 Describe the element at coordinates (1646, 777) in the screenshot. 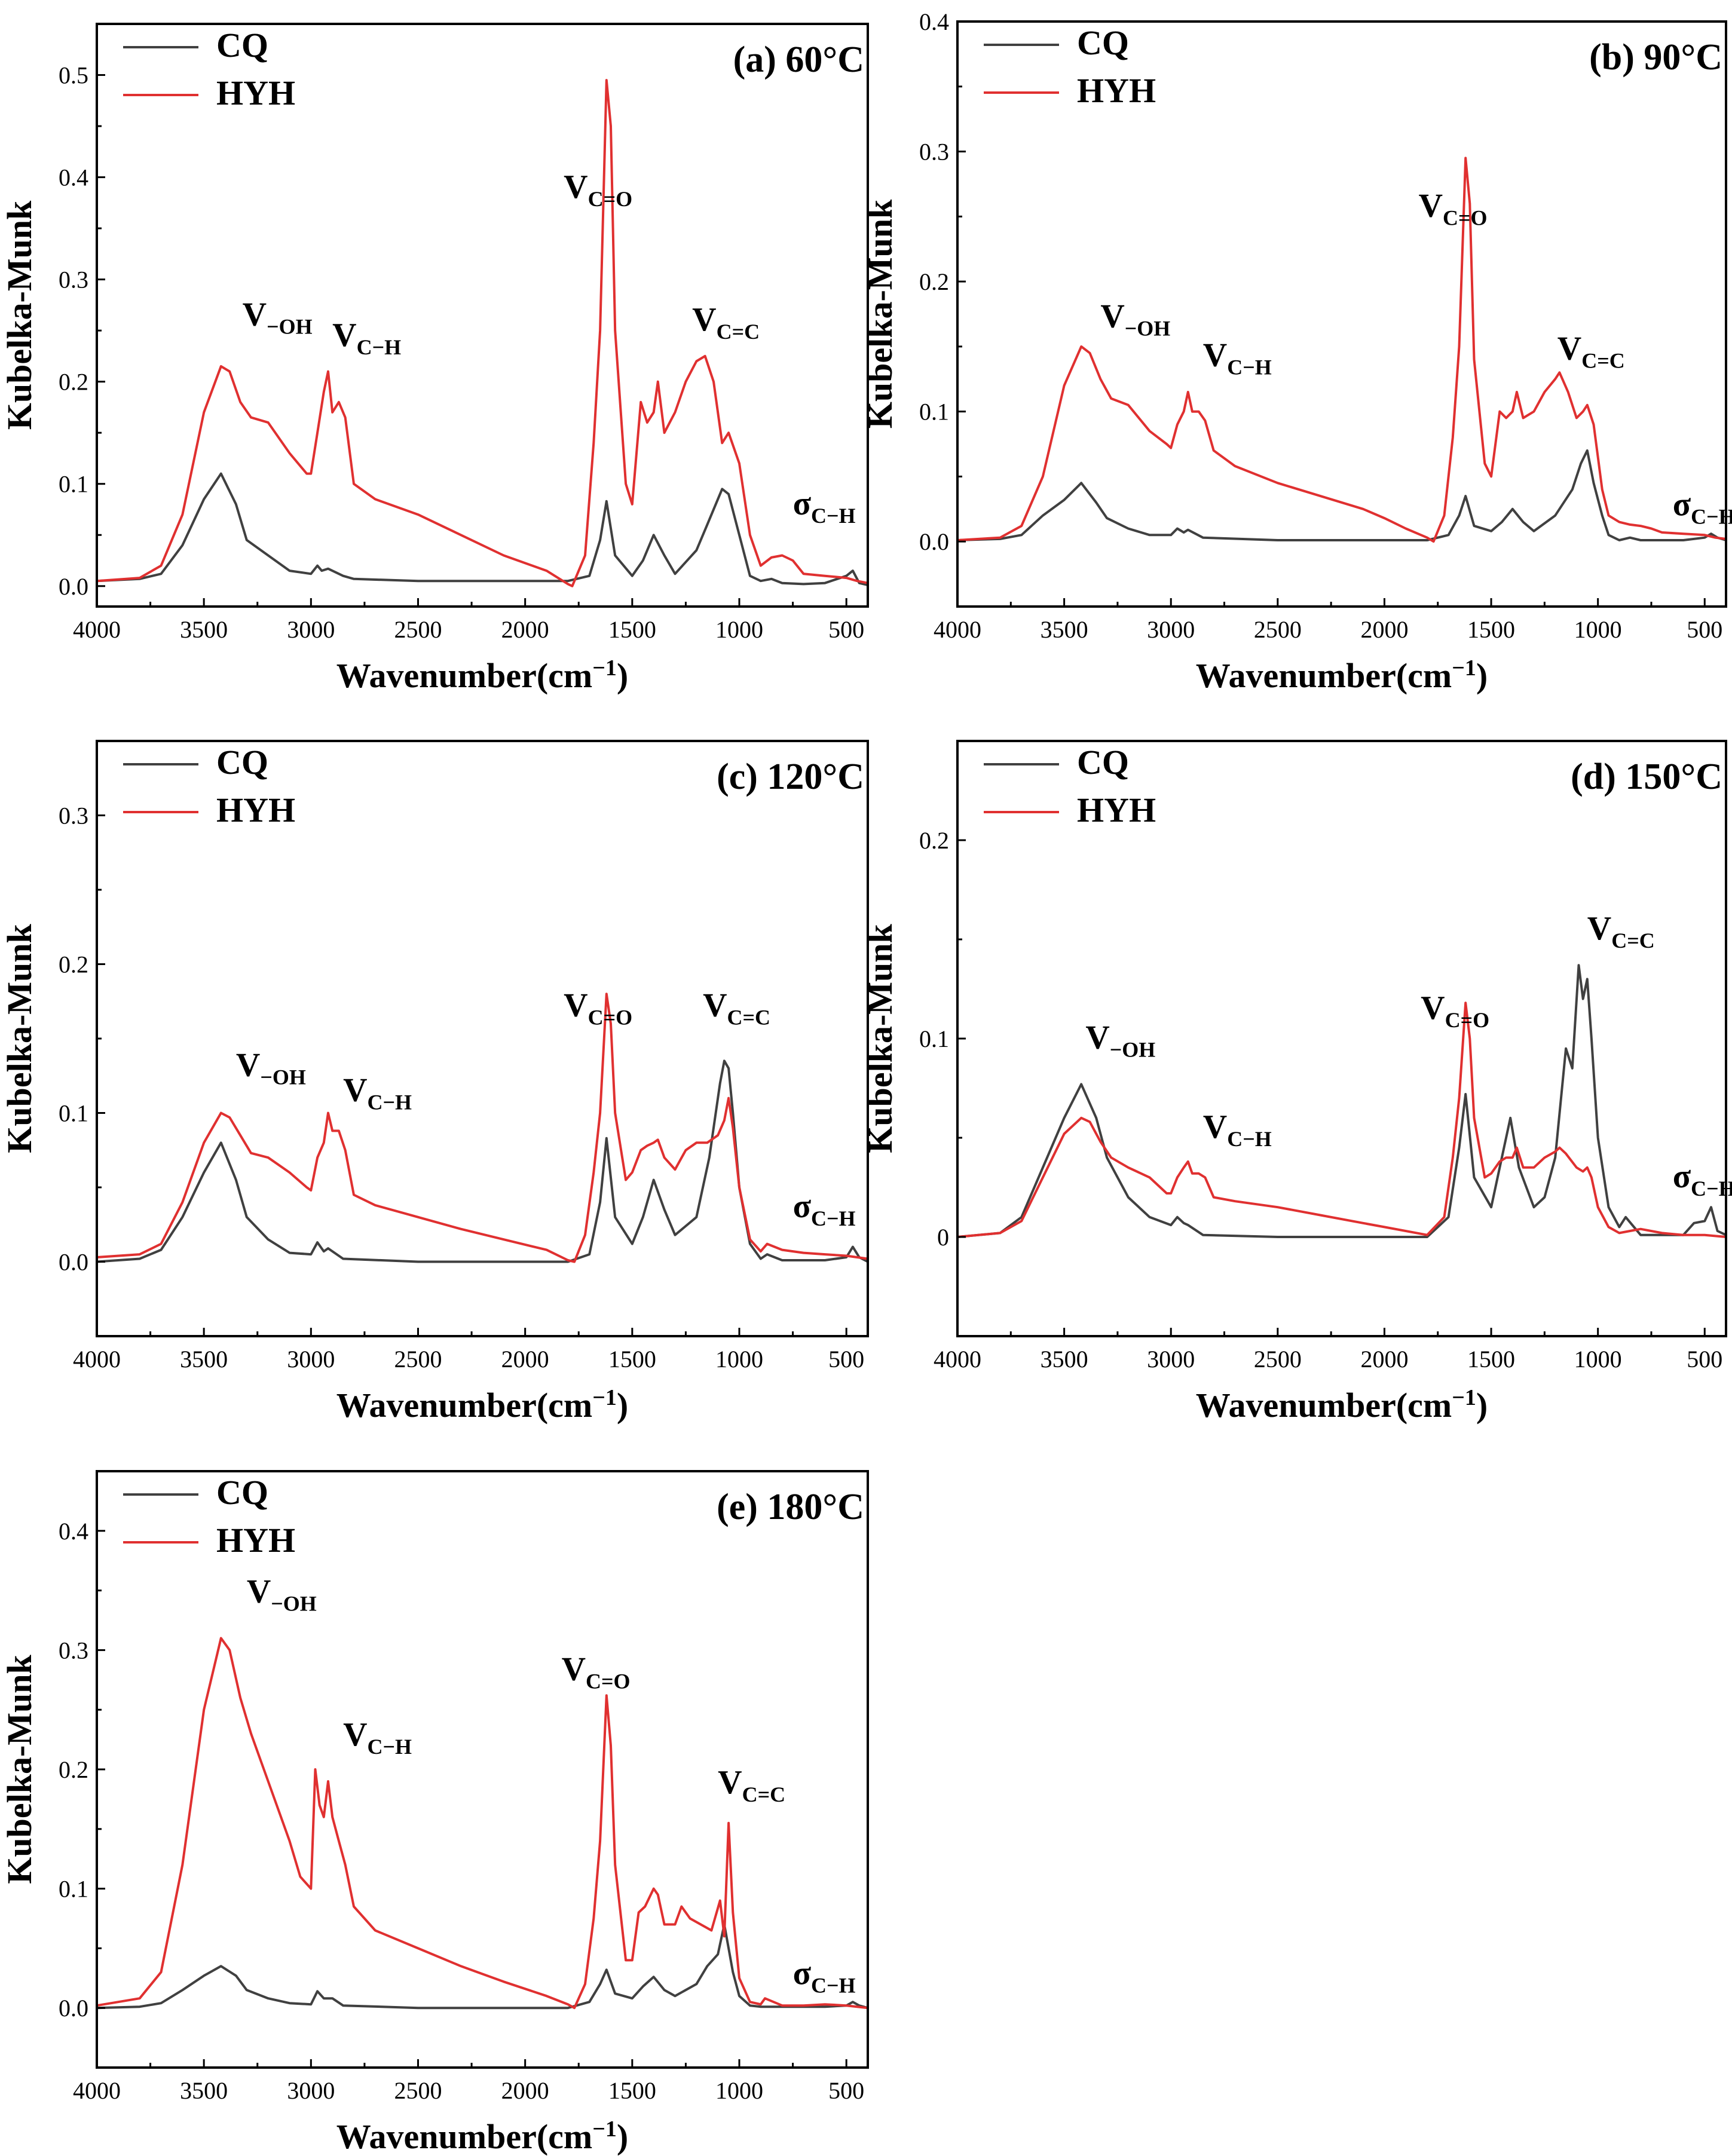

I see `panel-title: (d) 150°C` at that location.